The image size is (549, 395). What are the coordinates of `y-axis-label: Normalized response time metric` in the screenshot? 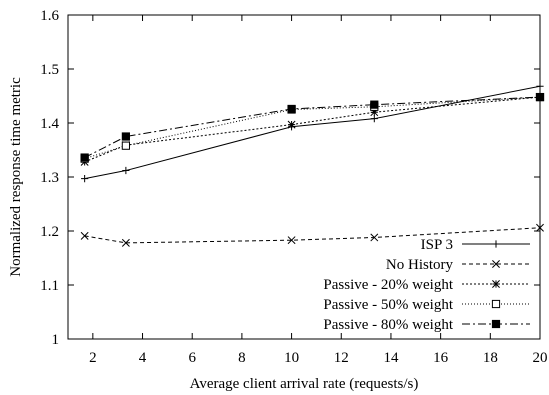 It's located at (16, 177).